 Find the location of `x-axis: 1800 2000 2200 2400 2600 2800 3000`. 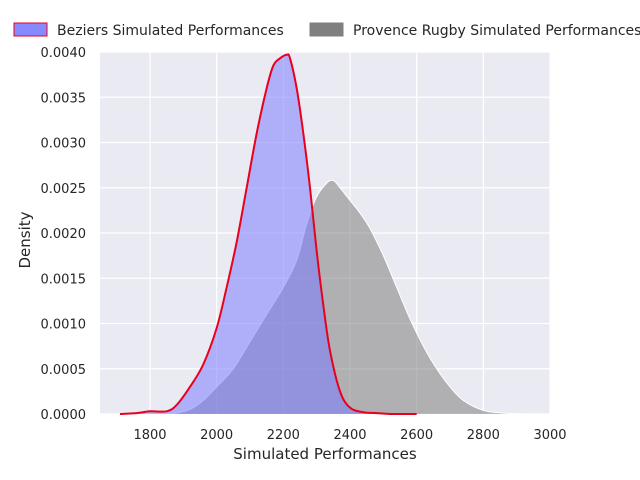

x-axis: 1800 2000 2200 2400 2600 2800 3000 is located at coordinates (349, 435).